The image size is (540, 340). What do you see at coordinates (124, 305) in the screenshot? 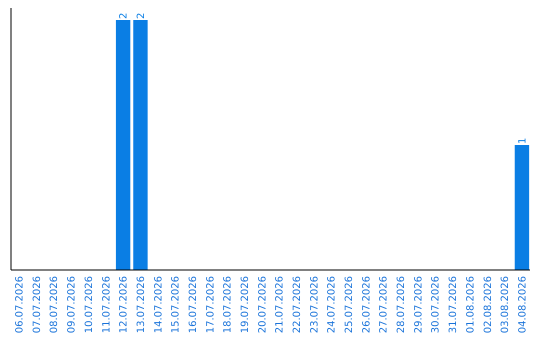
I see `x-tick-label: 12.07.2026` at bounding box center [124, 305].